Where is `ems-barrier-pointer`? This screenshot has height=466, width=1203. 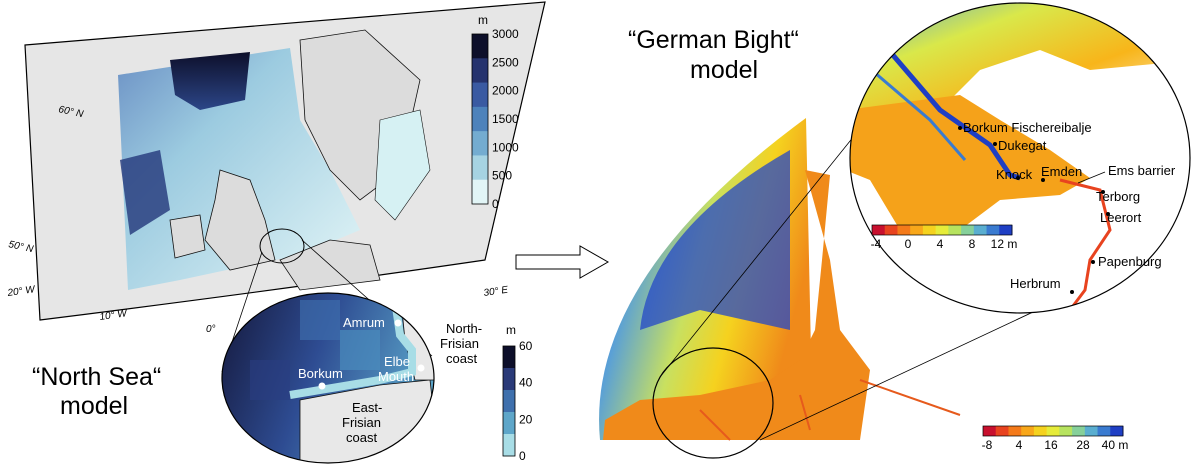
ems-barrier-pointer is located at coordinates (1091, 177).